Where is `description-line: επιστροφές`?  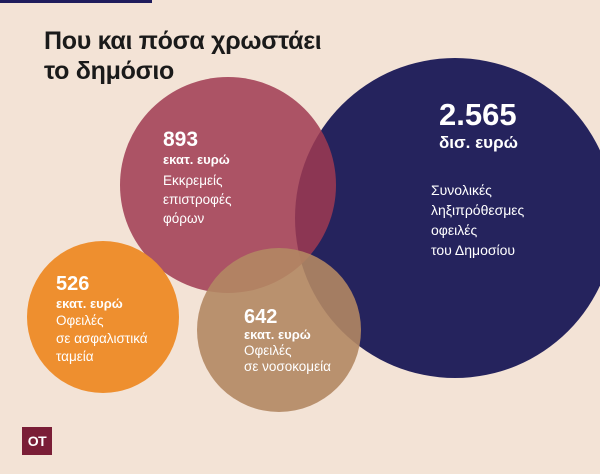 description-line: επιστροφές is located at coordinates (197, 199).